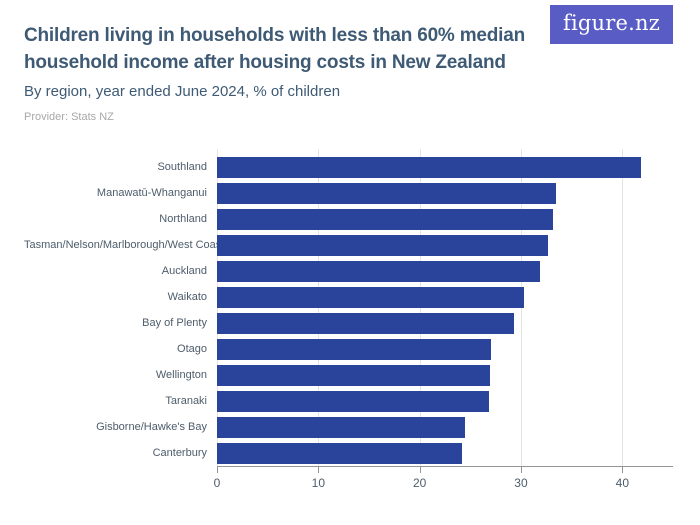 This screenshot has width=700, height=525. Describe the element at coordinates (184, 271) in the screenshot. I see `row-label: Auckland` at that location.